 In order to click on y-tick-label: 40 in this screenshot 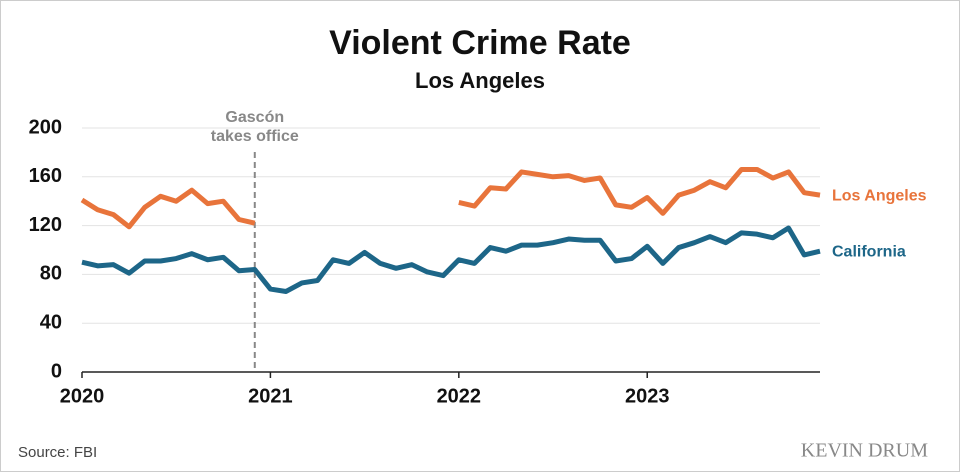, I will do `click(51, 322)`.